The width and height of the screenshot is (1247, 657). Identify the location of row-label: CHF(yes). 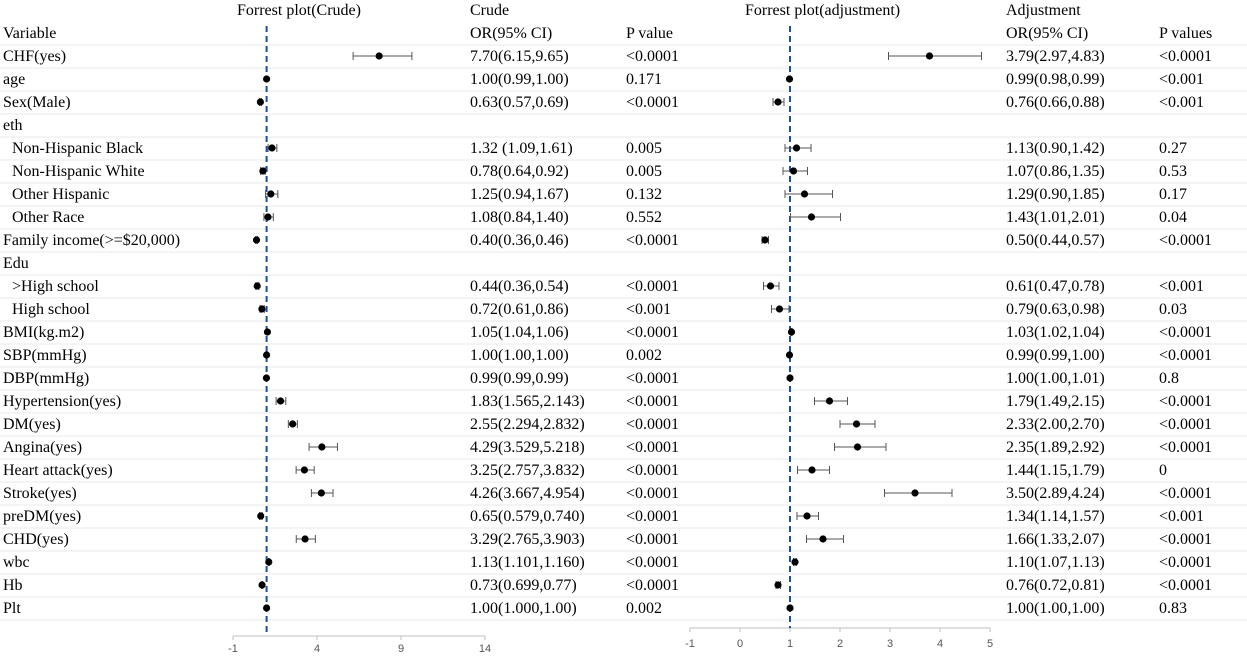
(34, 56).